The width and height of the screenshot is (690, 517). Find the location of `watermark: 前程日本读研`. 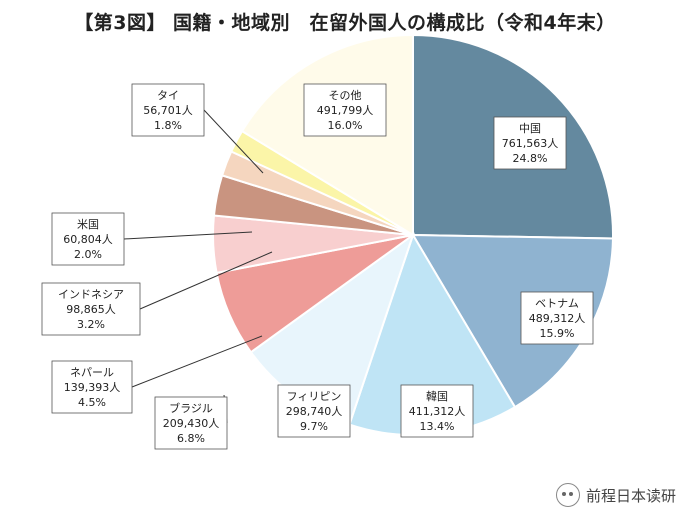

watermark: 前程日本读研 is located at coordinates (615, 495).